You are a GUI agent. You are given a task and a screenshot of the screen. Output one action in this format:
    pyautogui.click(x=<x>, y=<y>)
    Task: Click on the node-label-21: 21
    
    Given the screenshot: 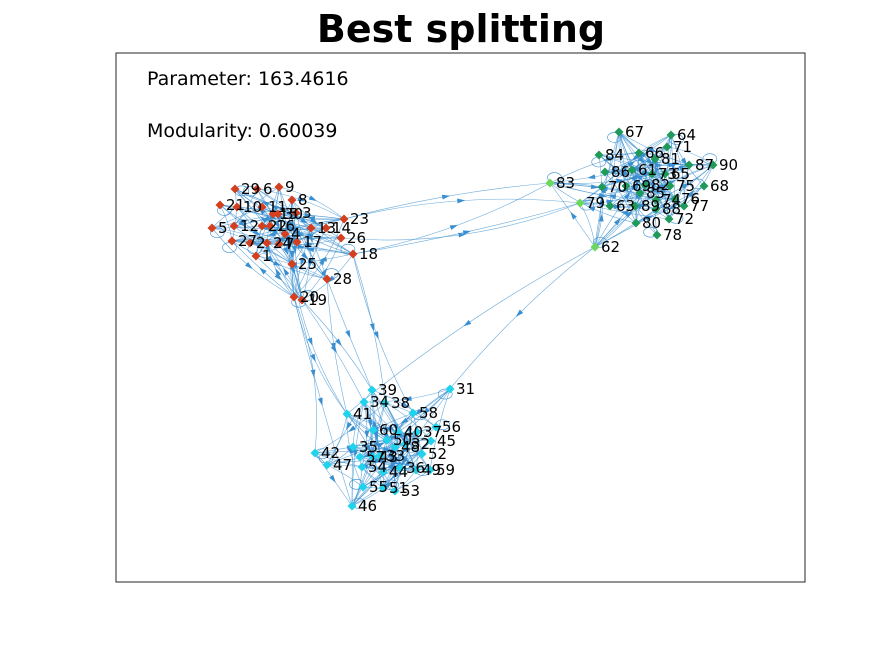 What is the action you would take?
    pyautogui.click(x=235, y=205)
    